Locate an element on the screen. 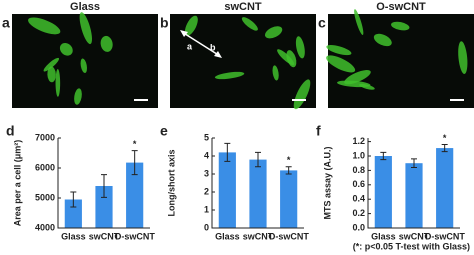 This screenshot has height=255, width=474. panel-label: d is located at coordinates (10, 131).